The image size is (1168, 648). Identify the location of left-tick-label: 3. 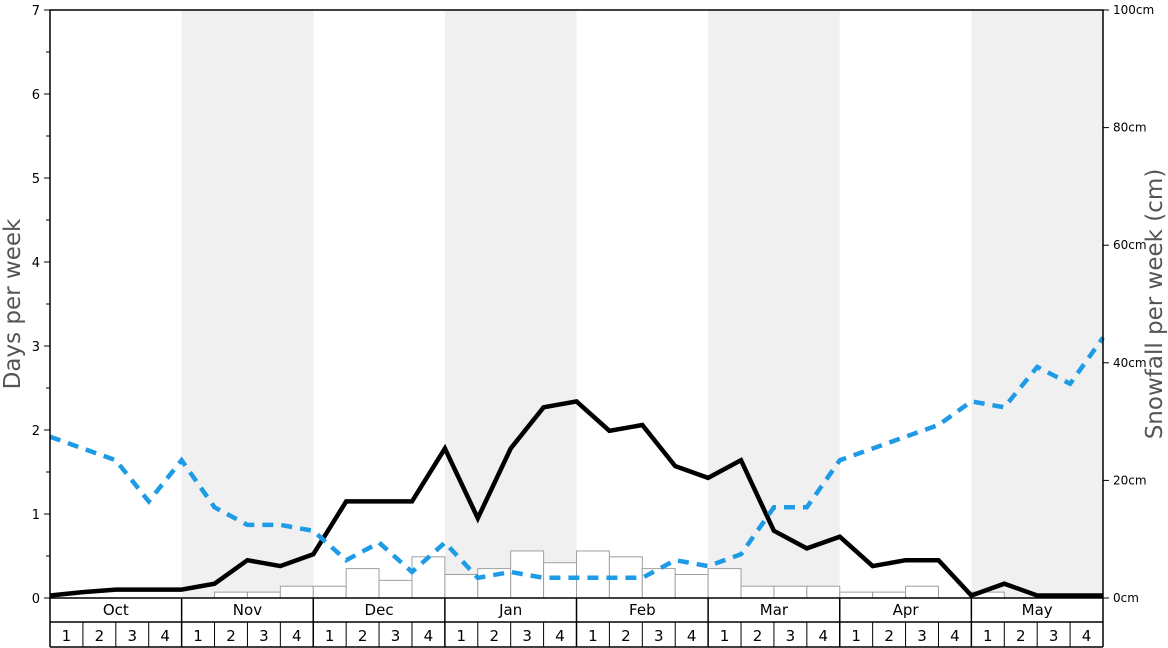
(36, 347).